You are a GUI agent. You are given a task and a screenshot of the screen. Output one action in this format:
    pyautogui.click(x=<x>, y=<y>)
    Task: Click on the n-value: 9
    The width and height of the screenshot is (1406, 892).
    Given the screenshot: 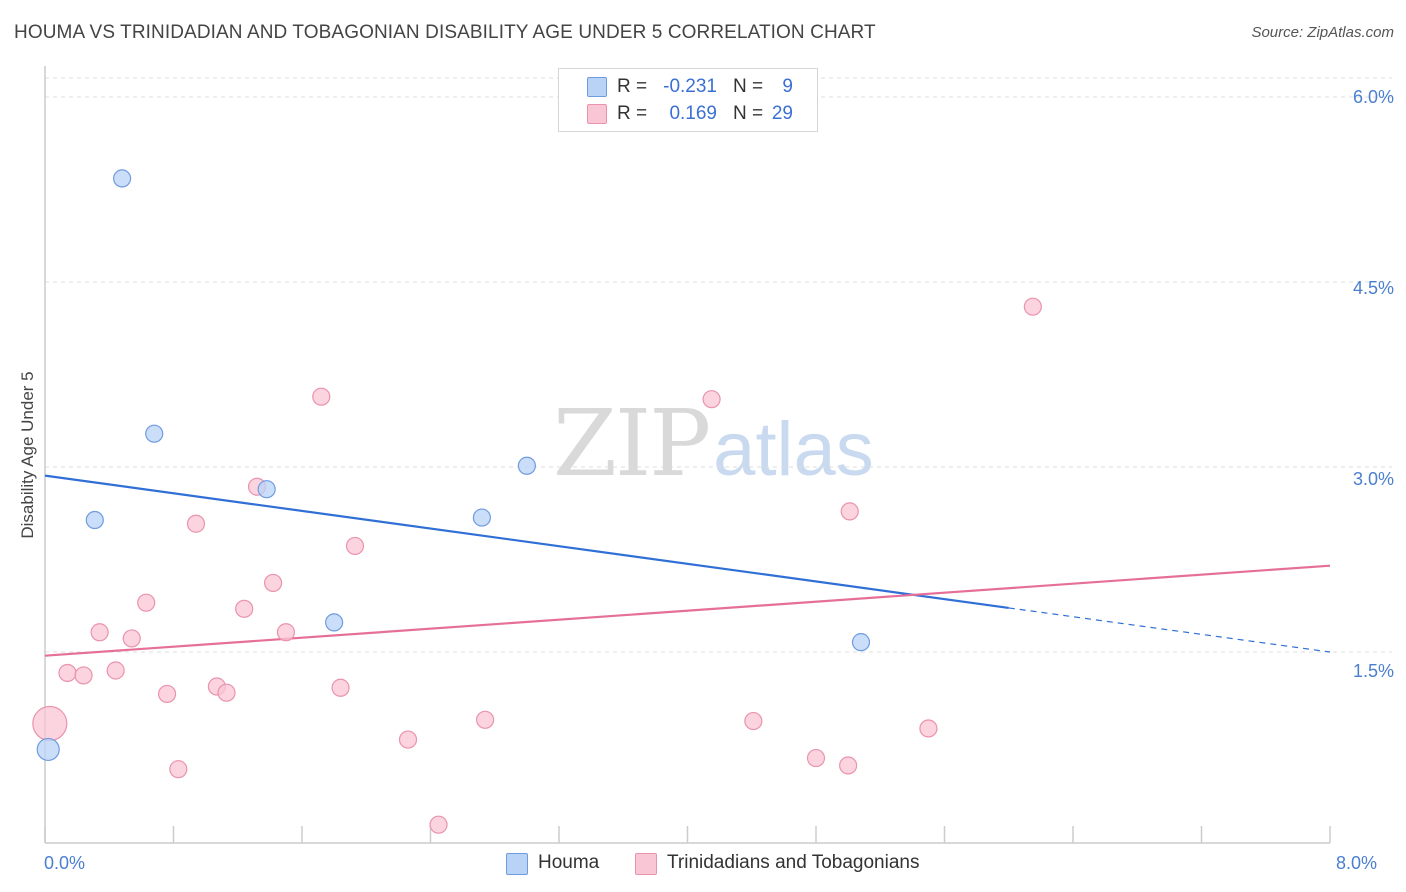 What is the action you would take?
    pyautogui.click(x=787, y=86)
    